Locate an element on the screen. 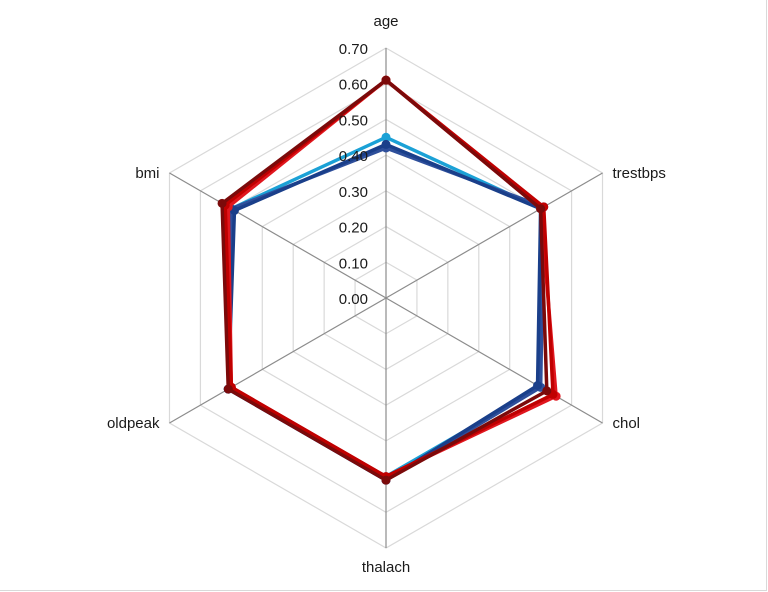  tick-label: 0.20 is located at coordinates (353, 228).